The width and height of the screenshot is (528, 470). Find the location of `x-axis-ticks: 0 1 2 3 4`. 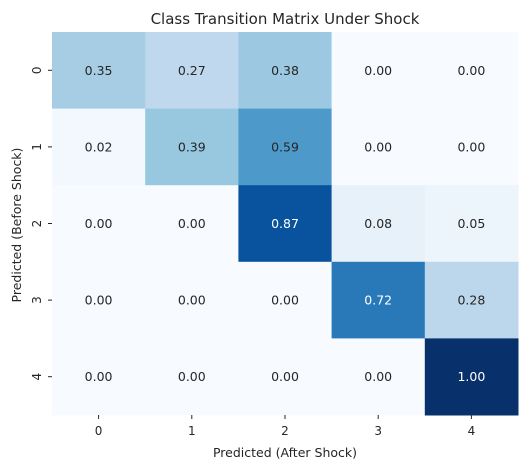

x-axis-ticks: 0 1 2 3 4 is located at coordinates (285, 426).